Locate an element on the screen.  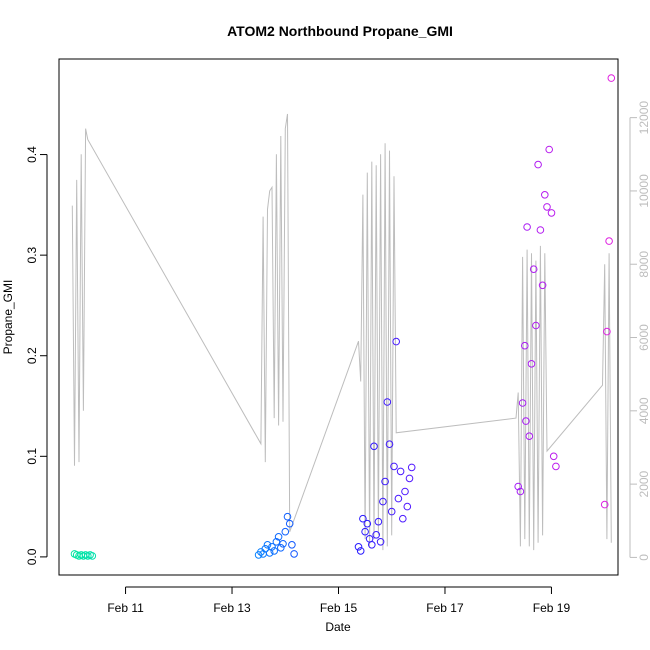
y2-axis: 0 2000 4000 6000 8000 10000 12000 is located at coordinates (639, 331).